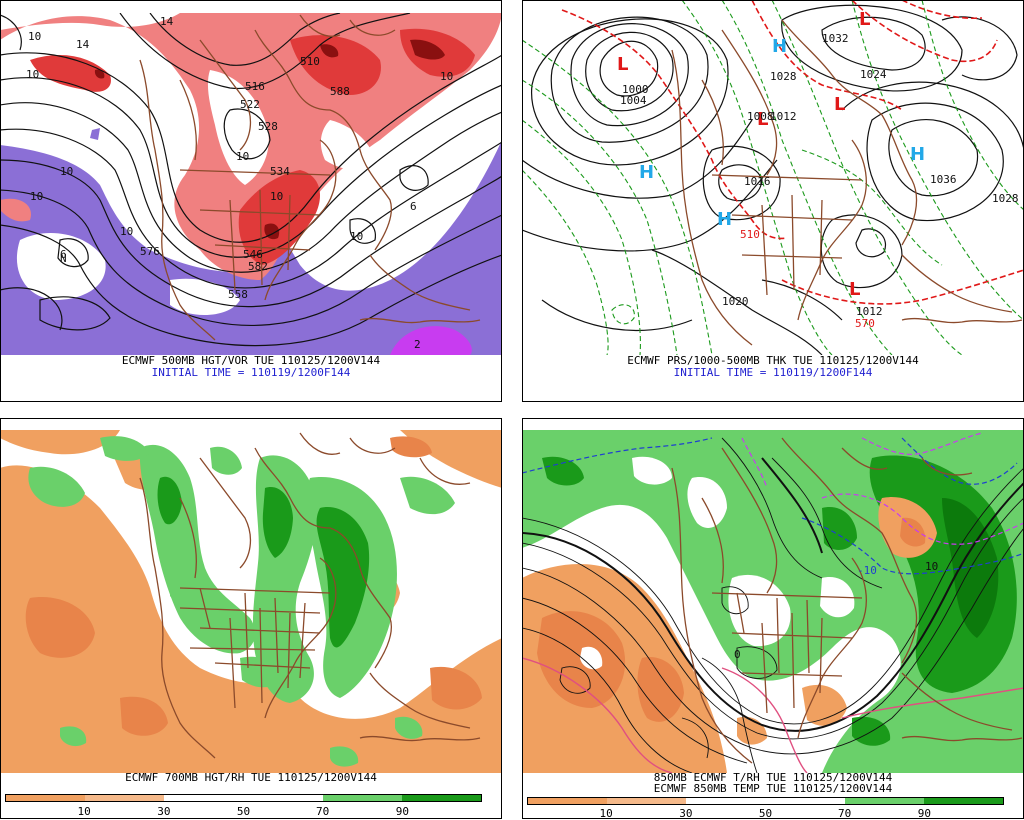 Image resolution: width=1024 pixels, height=820 pixels. What do you see at coordinates (63, 258) in the screenshot?
I see `contour-label: N` at bounding box center [63, 258].